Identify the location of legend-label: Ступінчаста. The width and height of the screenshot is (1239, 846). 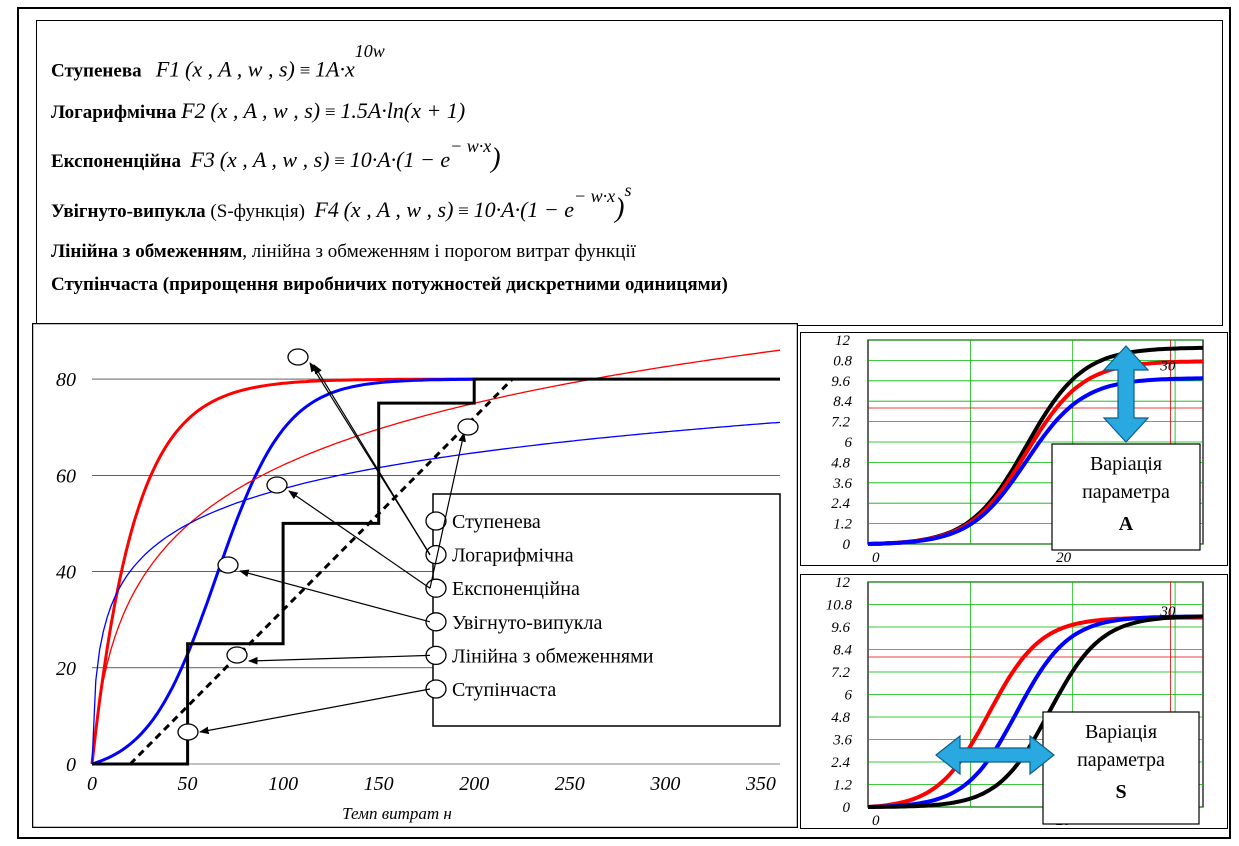
(504, 690).